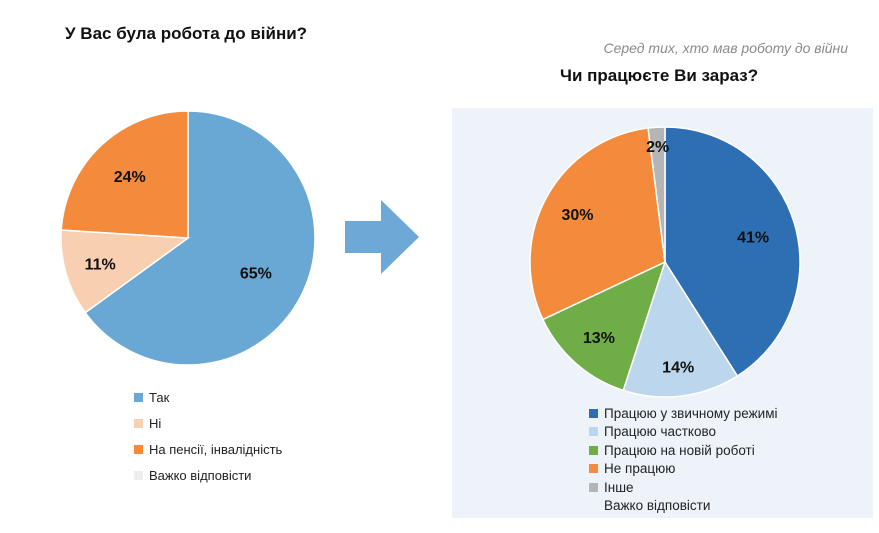 This screenshot has width=879, height=533. What do you see at coordinates (691, 413) in the screenshot?
I see `legend-label: Працюю у звичному режимі` at bounding box center [691, 413].